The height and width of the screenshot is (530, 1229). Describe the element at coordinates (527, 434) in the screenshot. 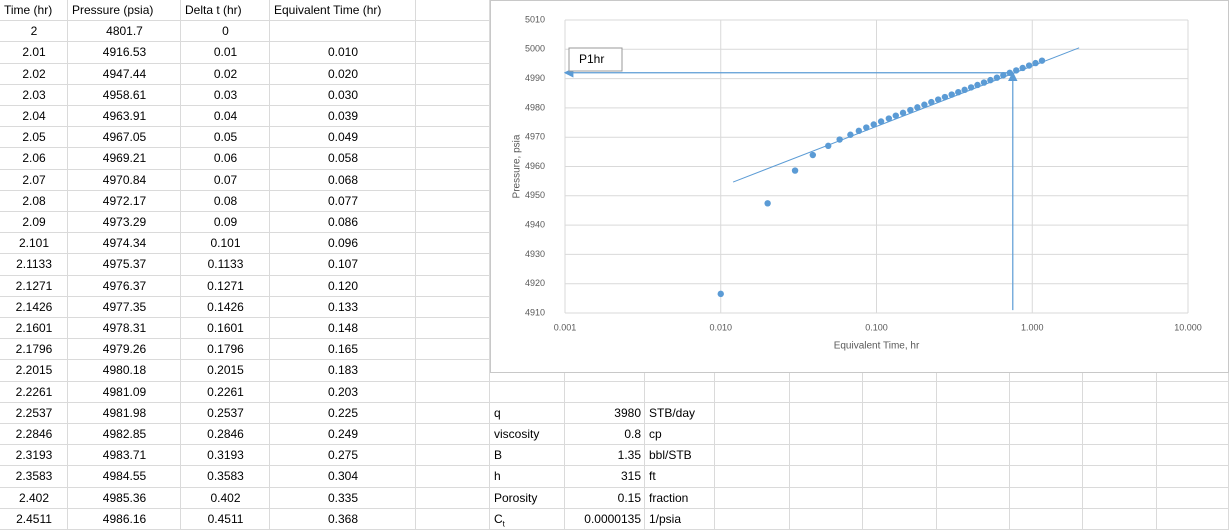

I see `param-label: viscosity` at that location.